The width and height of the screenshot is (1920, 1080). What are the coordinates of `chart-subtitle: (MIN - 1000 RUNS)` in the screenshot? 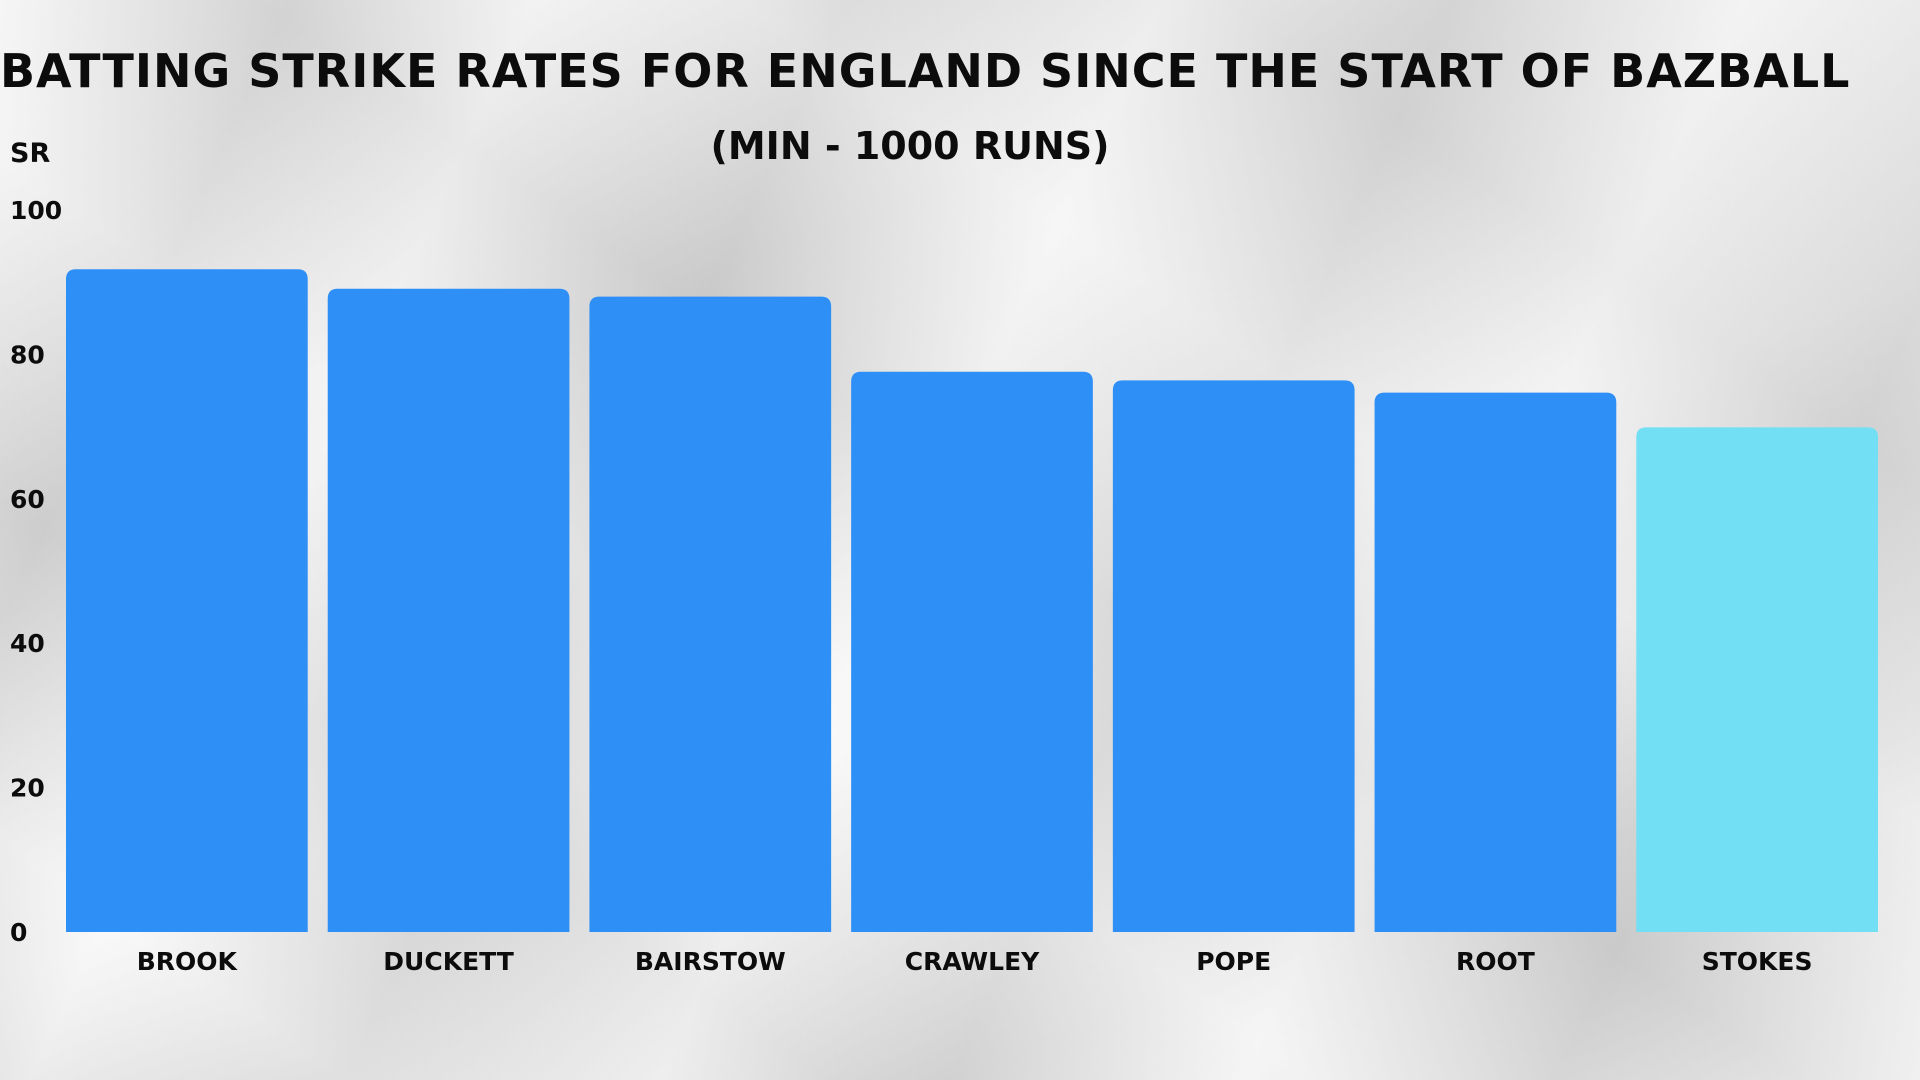 It's located at (910, 146).